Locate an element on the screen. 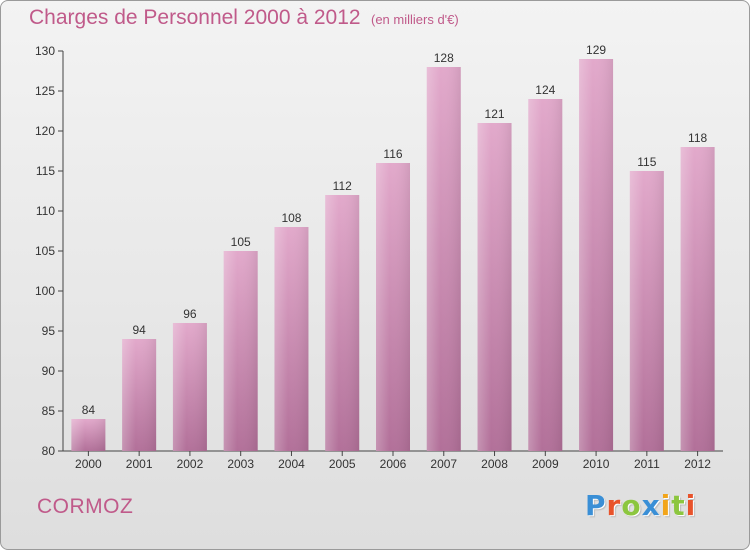 The width and height of the screenshot is (750, 550). y-tick-label: 105 is located at coordinates (45, 251).